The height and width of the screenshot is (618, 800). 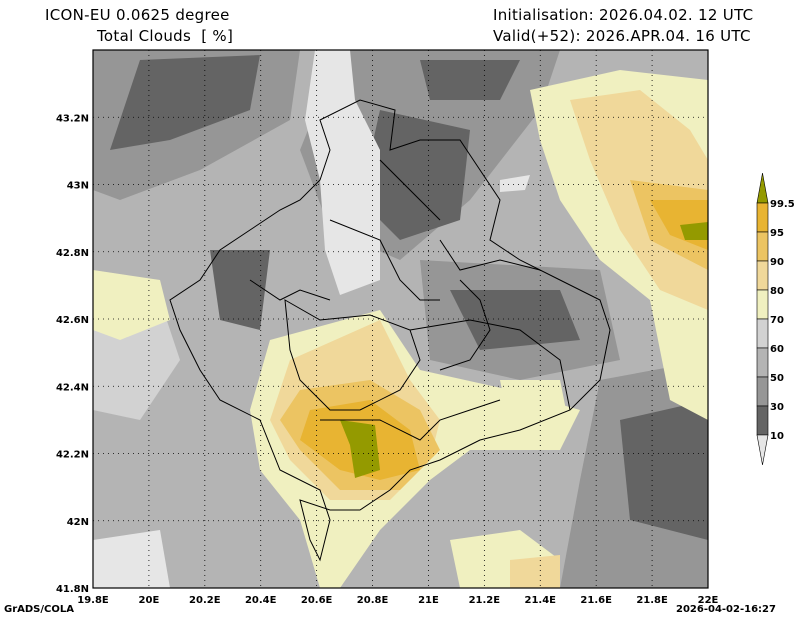 I want to click on lon-tick-label: 20.8E, so click(x=373, y=600).